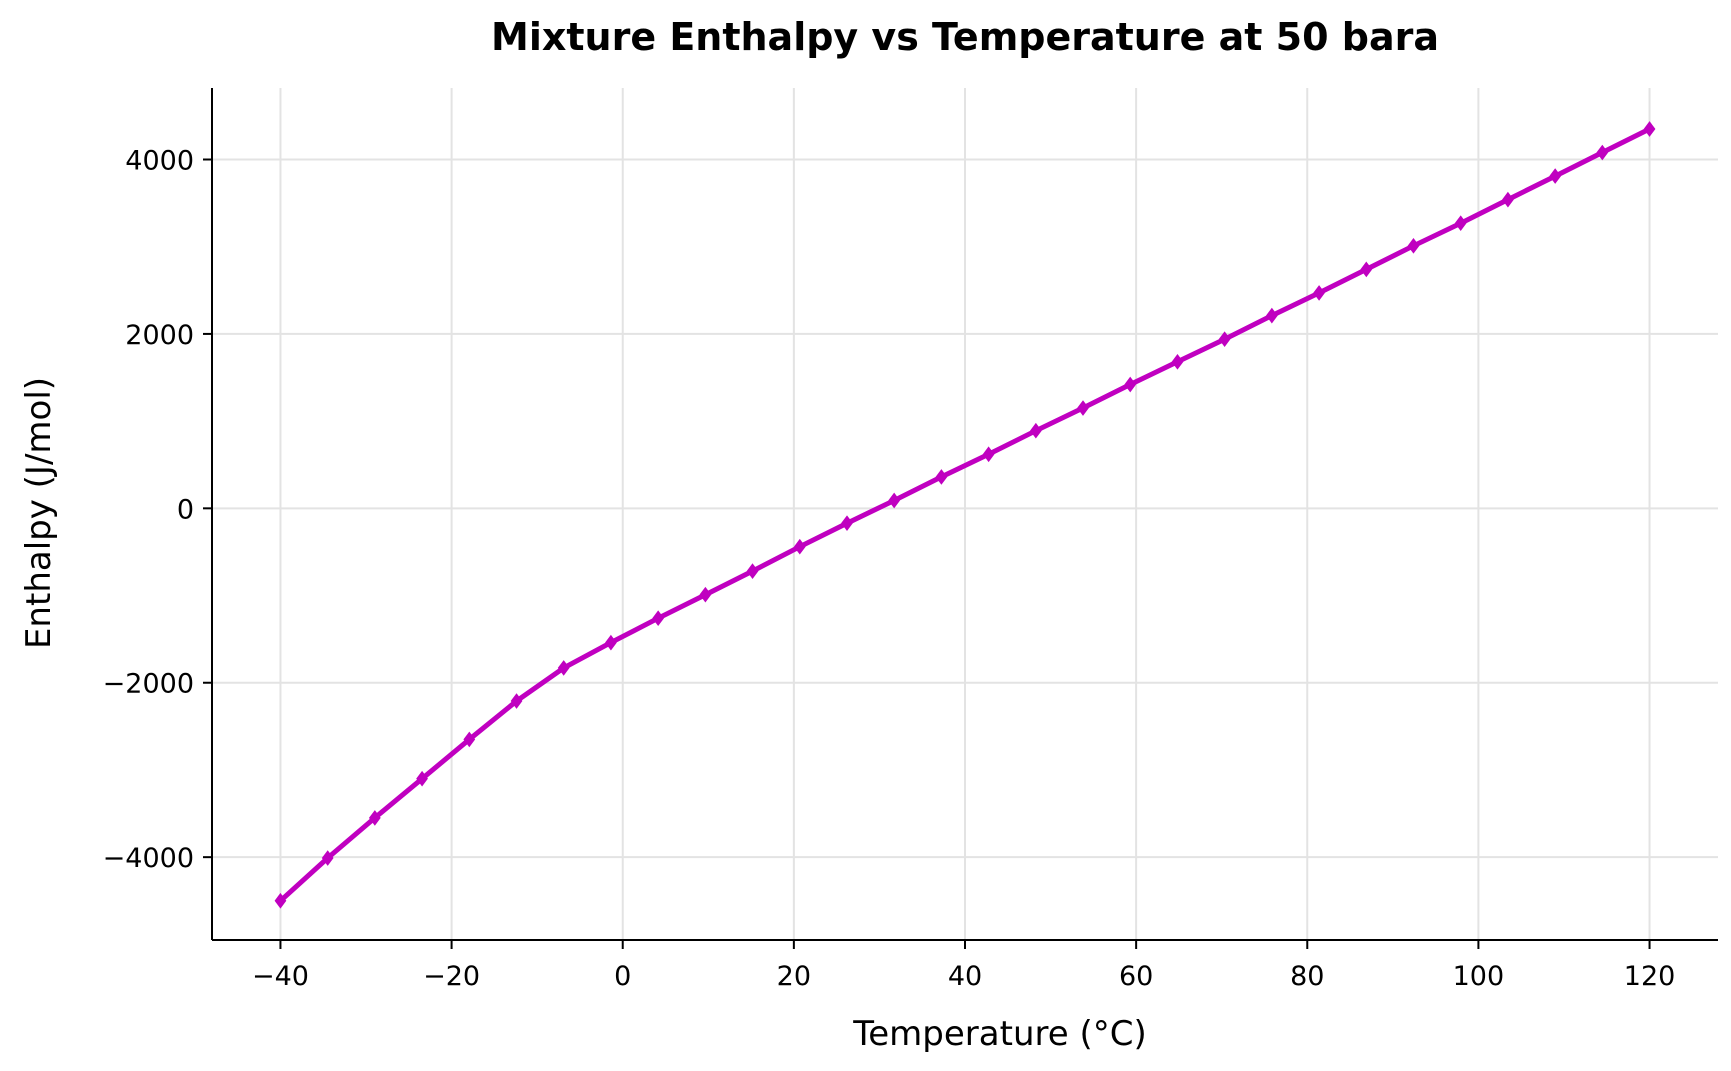  Describe the element at coordinates (1650, 976) in the screenshot. I see `x-tick-label: 120` at that location.